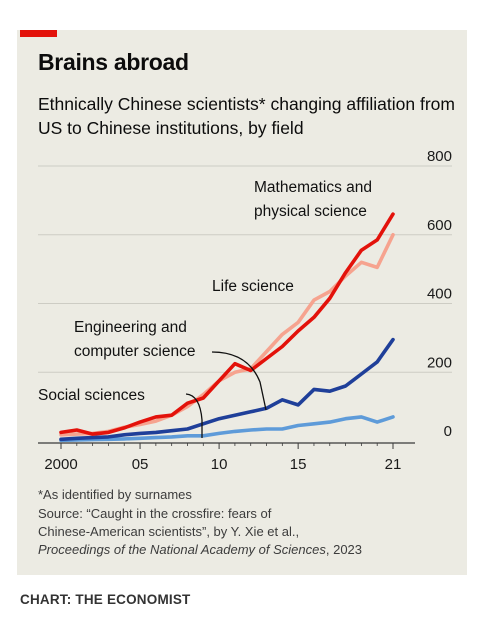  I want to click on series-label-eng: Engineering and, so click(130, 327).